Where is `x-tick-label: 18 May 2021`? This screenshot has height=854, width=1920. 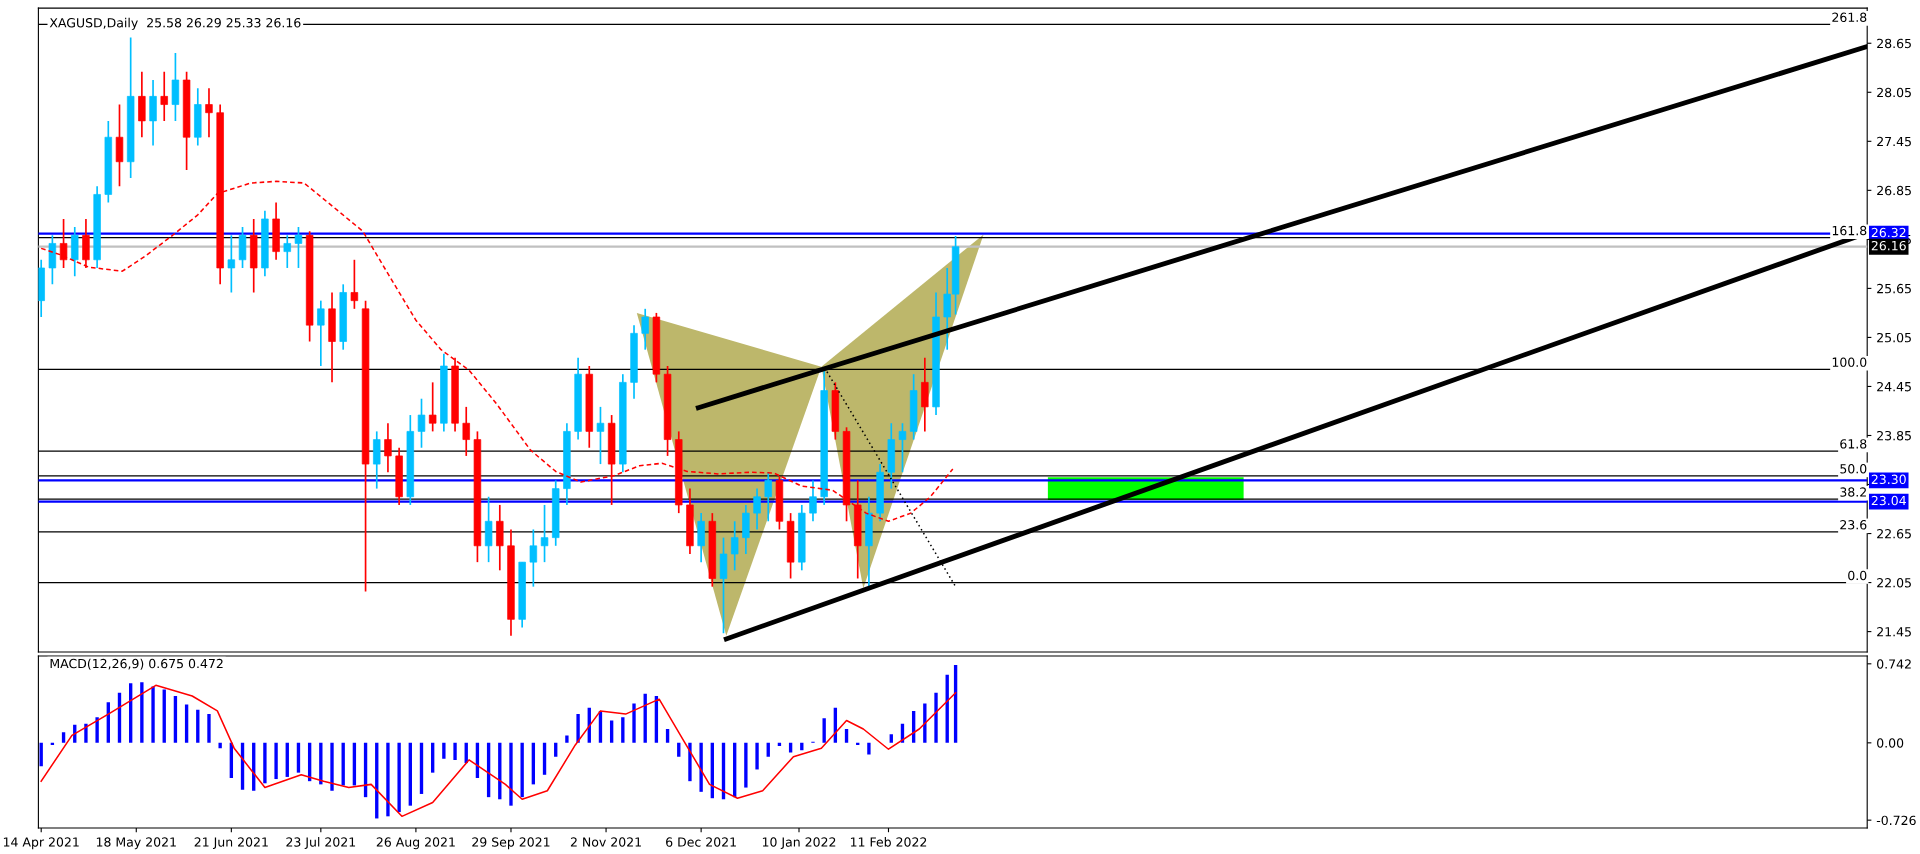
x-tick-label: 18 May 2021 is located at coordinates (136, 843).